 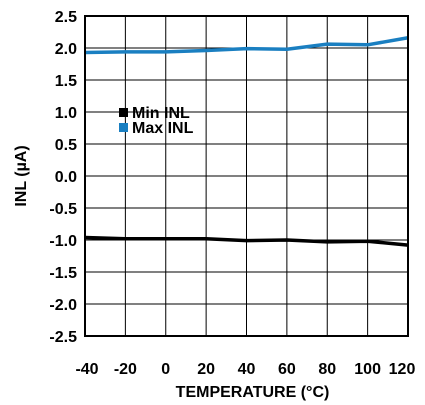 What do you see at coordinates (125, 369) in the screenshot?
I see `x-tick-label: -20` at bounding box center [125, 369].